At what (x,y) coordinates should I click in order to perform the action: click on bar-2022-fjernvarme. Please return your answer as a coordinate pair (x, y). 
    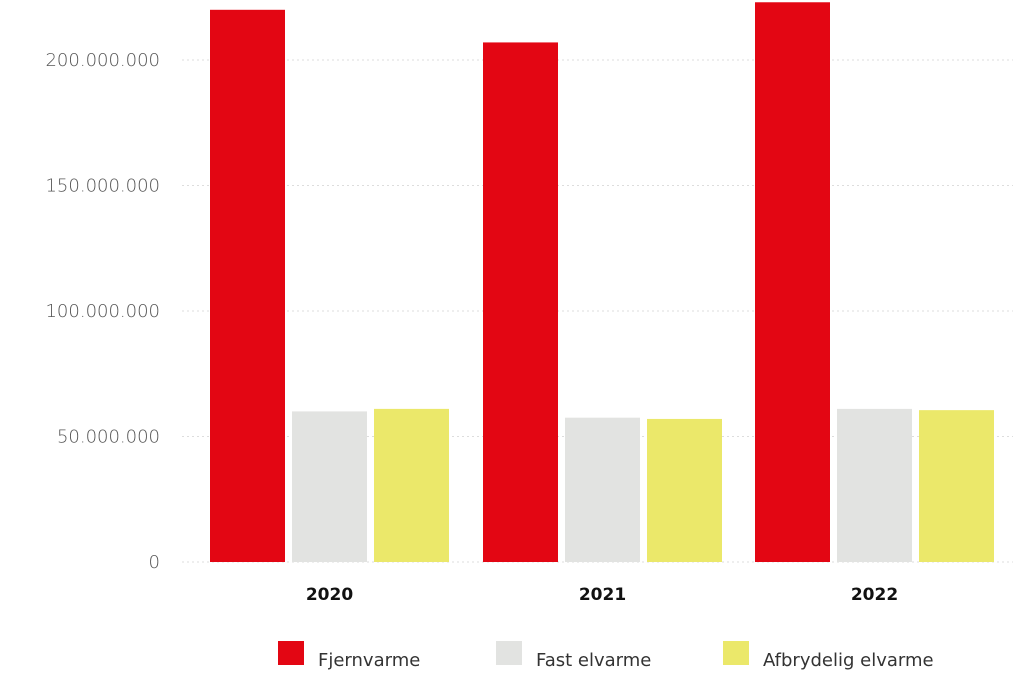
    Looking at the image, I should click on (792, 282).